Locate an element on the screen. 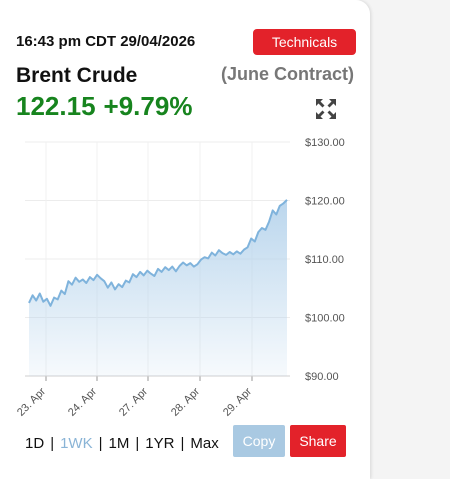 The image size is (450, 479). period-1d: 1D is located at coordinates (35, 443).